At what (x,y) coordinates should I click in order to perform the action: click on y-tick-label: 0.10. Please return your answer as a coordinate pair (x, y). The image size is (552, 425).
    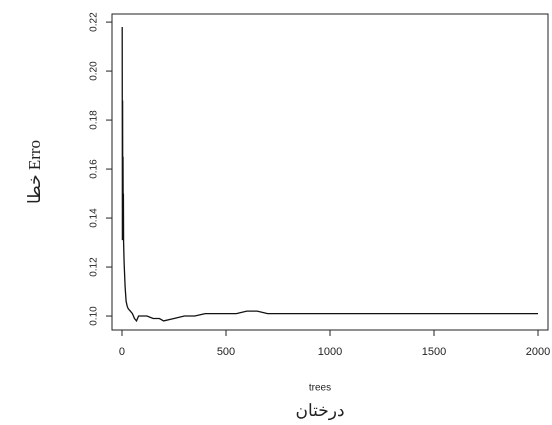
    Looking at the image, I should click on (94, 316).